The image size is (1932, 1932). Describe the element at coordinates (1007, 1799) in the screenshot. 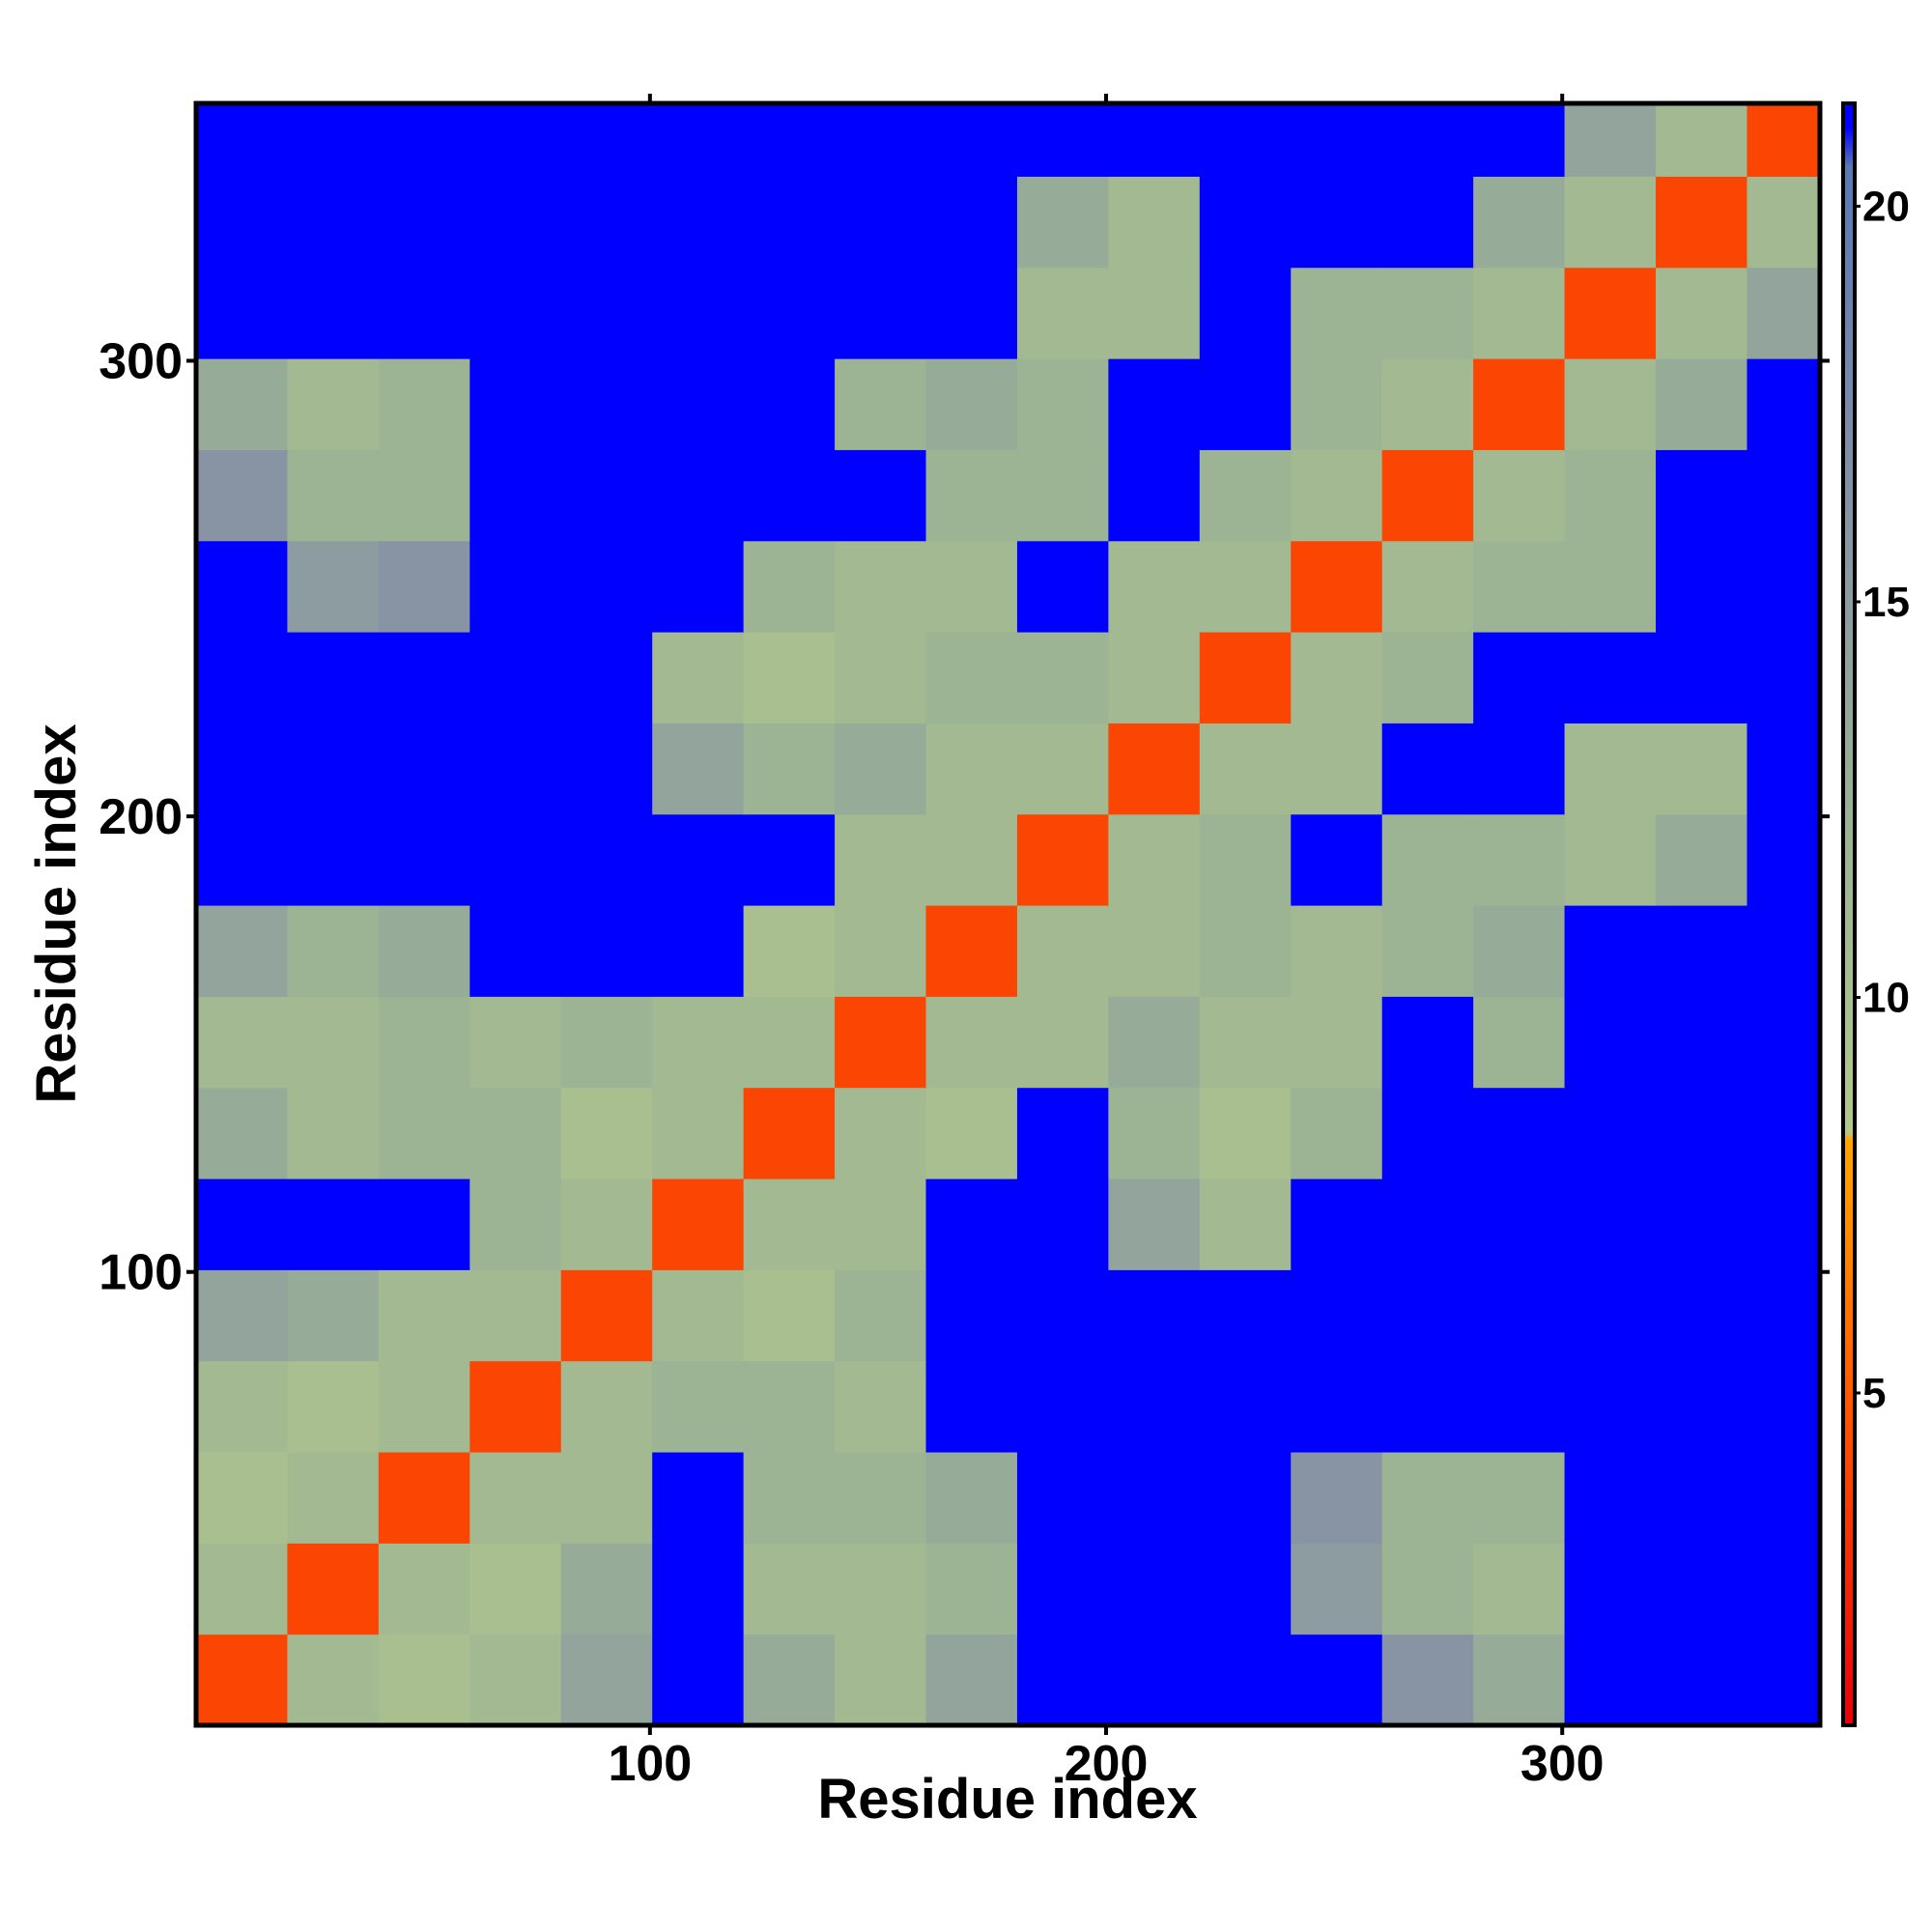

I see `x-axis-title: Residue index` at that location.